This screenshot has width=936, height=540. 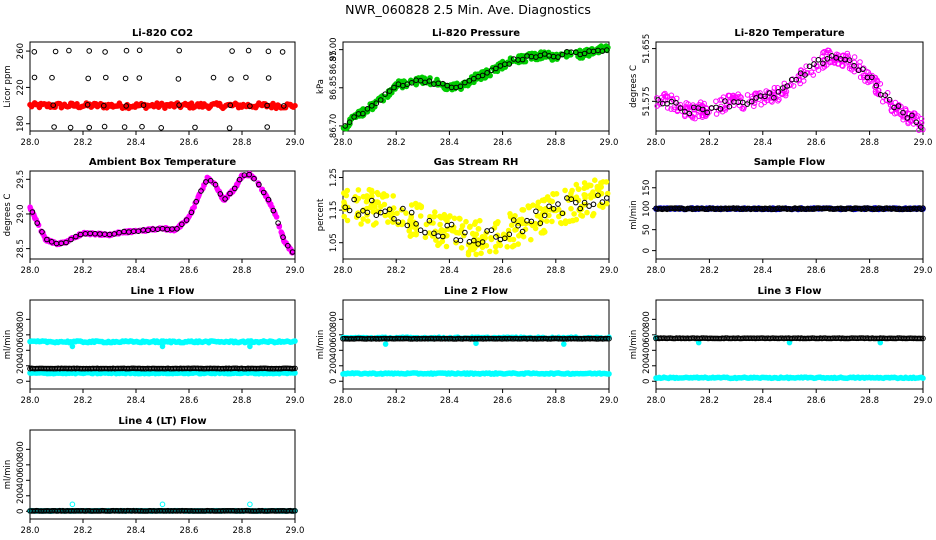 What do you see at coordinates (334, 177) in the screenshot?
I see `y-tick-label: 1.25` at bounding box center [334, 177].